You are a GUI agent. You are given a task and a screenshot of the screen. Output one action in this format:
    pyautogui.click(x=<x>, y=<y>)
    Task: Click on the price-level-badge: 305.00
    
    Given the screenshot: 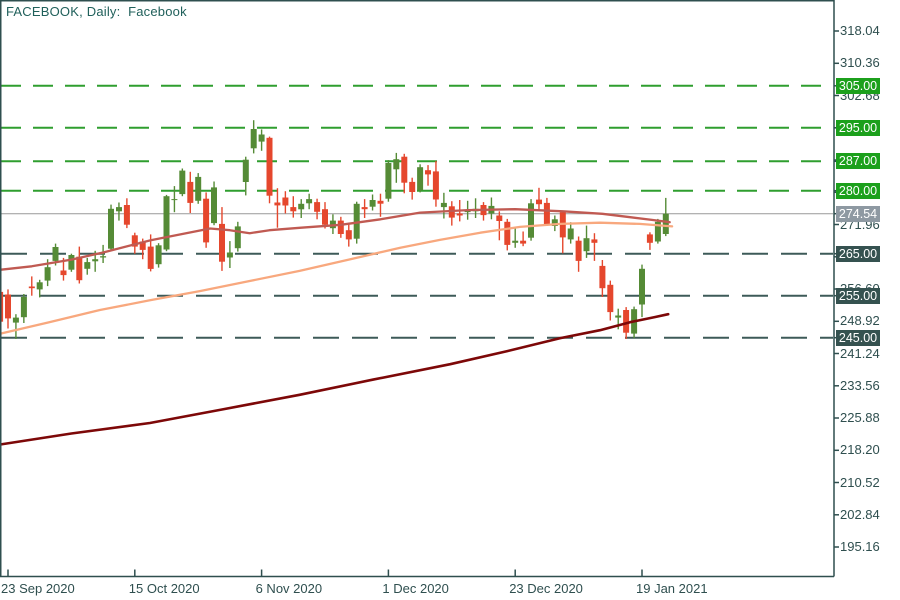 What is the action you would take?
    pyautogui.click(x=858, y=85)
    